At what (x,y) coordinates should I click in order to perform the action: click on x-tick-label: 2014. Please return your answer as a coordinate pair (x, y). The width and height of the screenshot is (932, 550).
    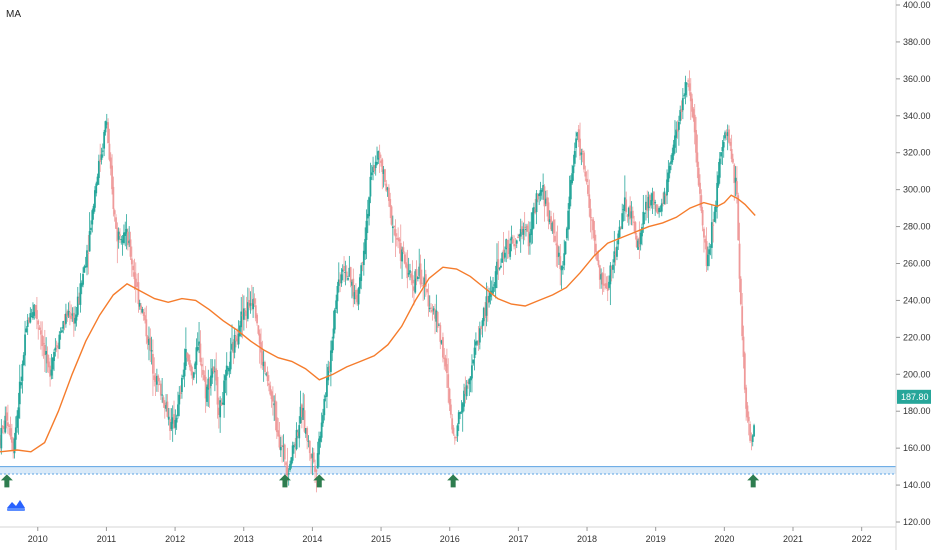
    Looking at the image, I should click on (312, 539).